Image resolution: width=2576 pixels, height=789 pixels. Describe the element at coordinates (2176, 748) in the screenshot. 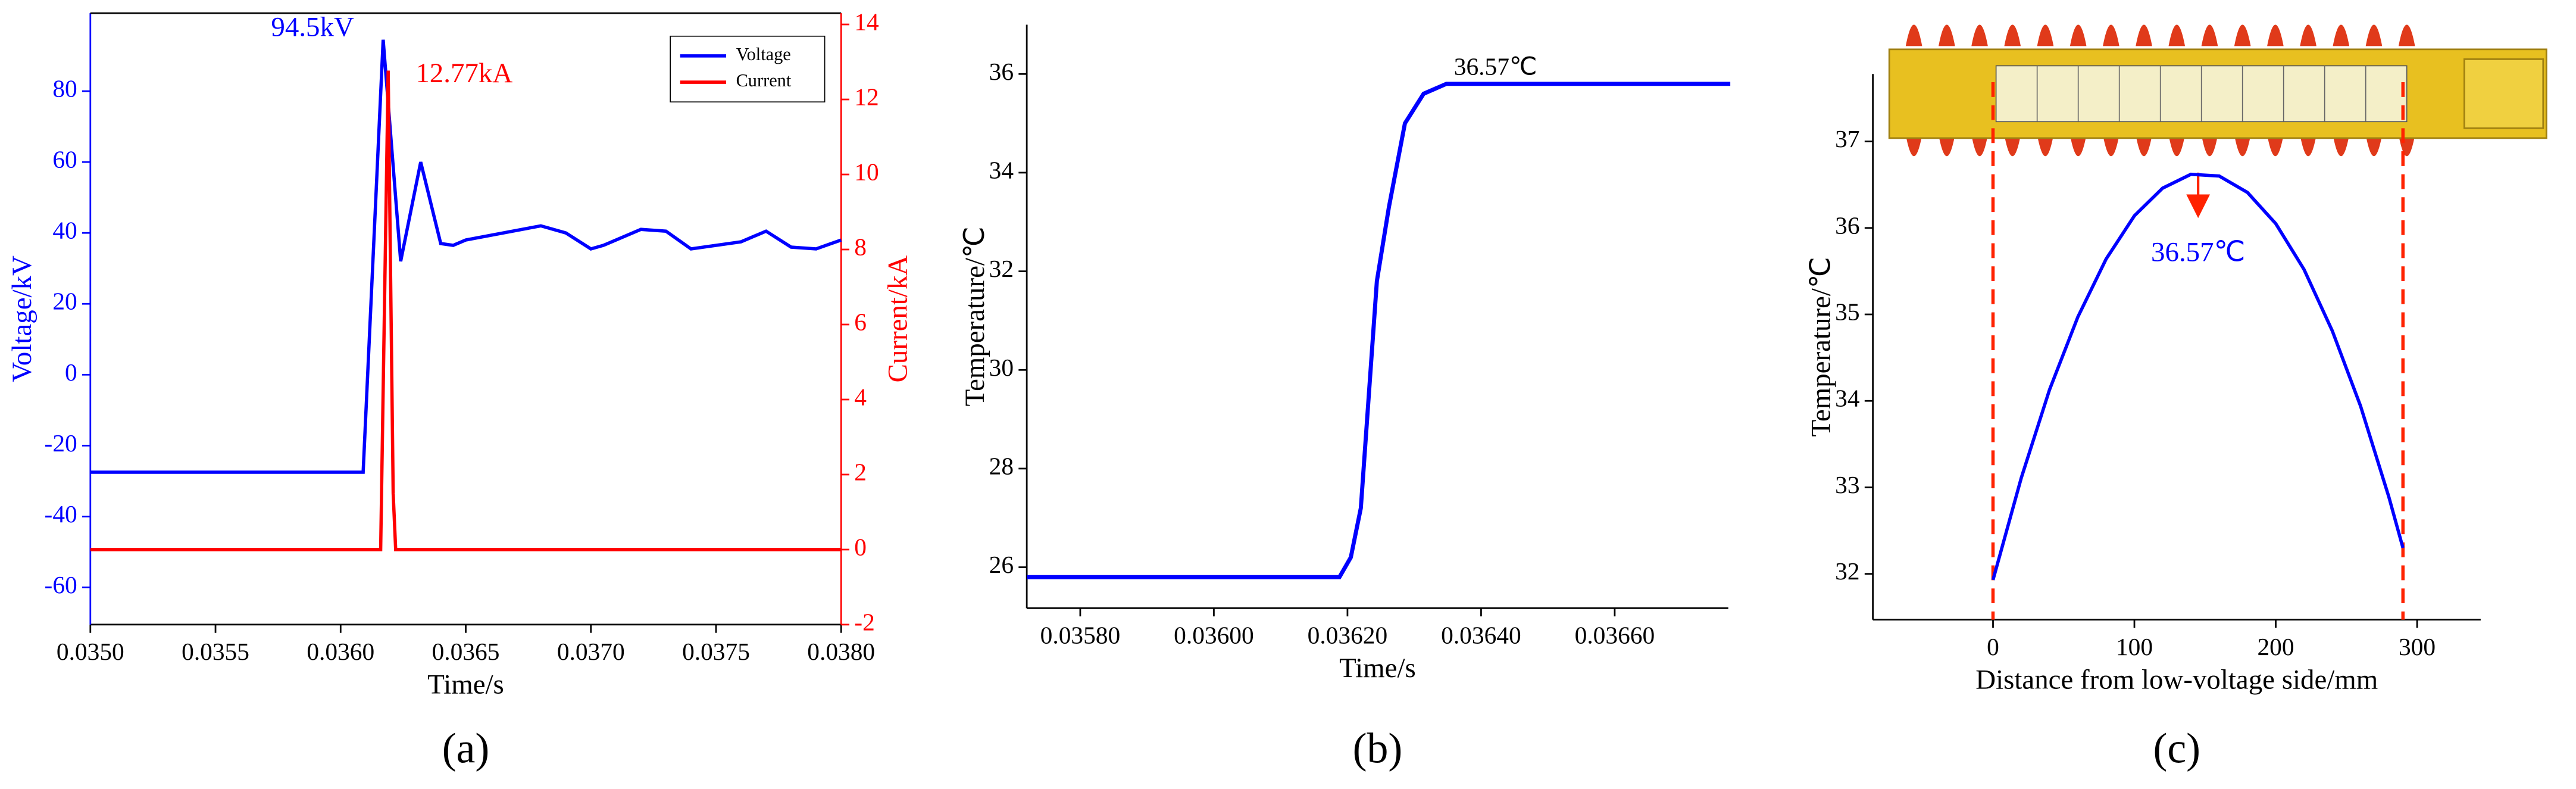

I see `panel-label: (c)` at that location.